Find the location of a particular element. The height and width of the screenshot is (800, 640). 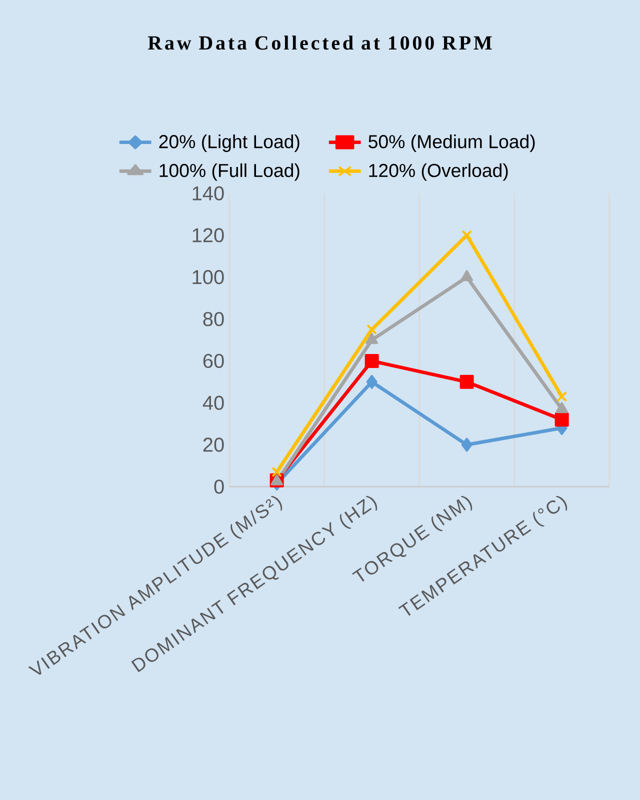

y-tick-label: 120 is located at coordinates (208, 235).